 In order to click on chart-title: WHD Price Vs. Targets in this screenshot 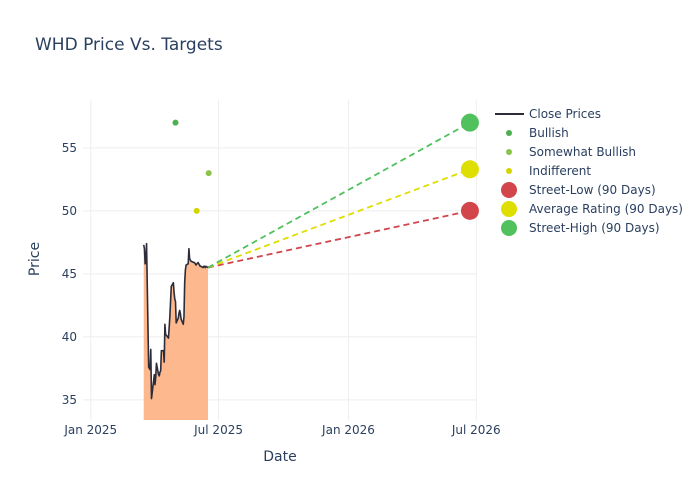, I will do `click(129, 45)`.